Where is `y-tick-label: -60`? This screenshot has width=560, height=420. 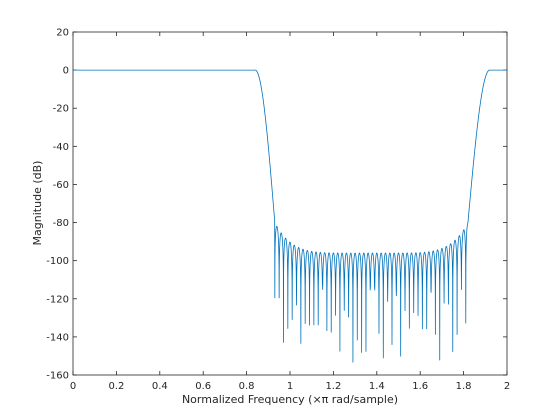
y-tick-label: -60 is located at coordinates (61, 185).